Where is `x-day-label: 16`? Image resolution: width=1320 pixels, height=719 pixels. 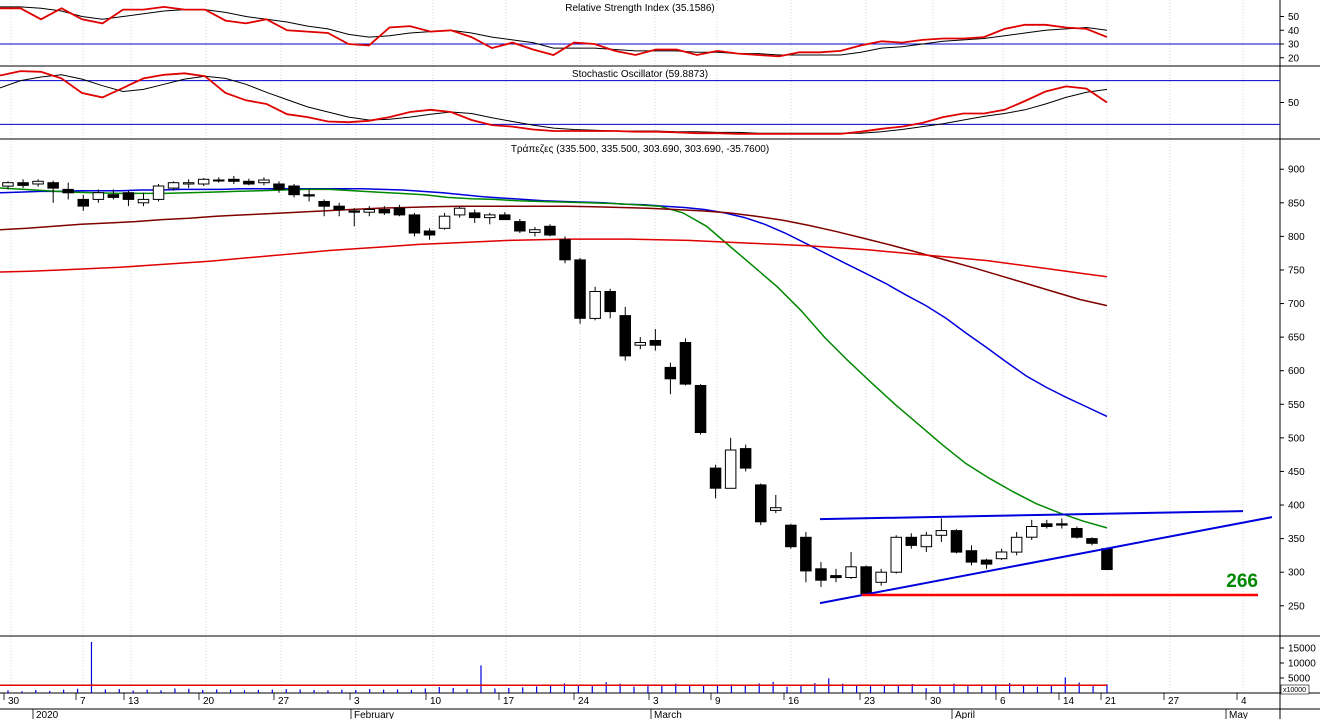 x-day-label: 16 is located at coordinates (794, 701).